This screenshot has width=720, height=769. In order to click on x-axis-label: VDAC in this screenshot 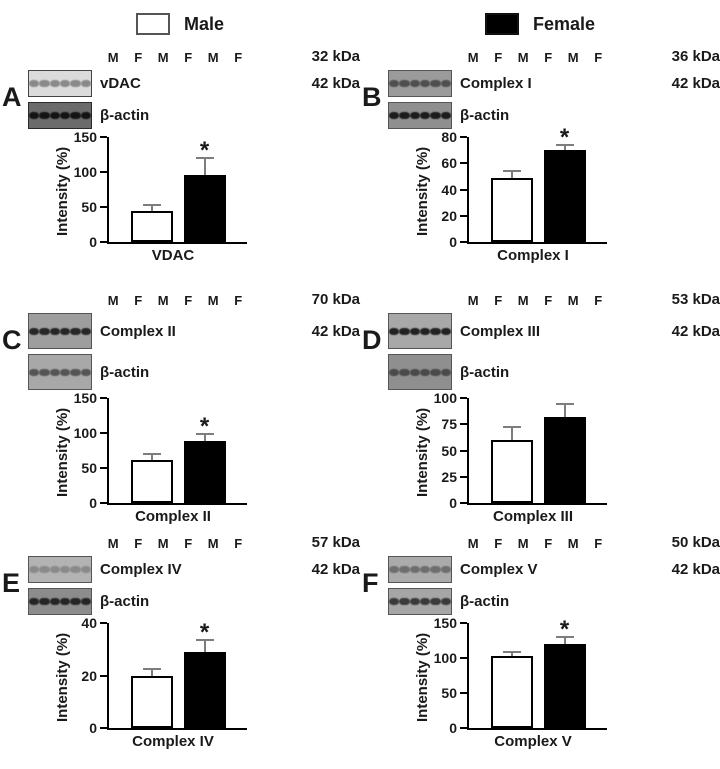, I will do `click(173, 255)`.